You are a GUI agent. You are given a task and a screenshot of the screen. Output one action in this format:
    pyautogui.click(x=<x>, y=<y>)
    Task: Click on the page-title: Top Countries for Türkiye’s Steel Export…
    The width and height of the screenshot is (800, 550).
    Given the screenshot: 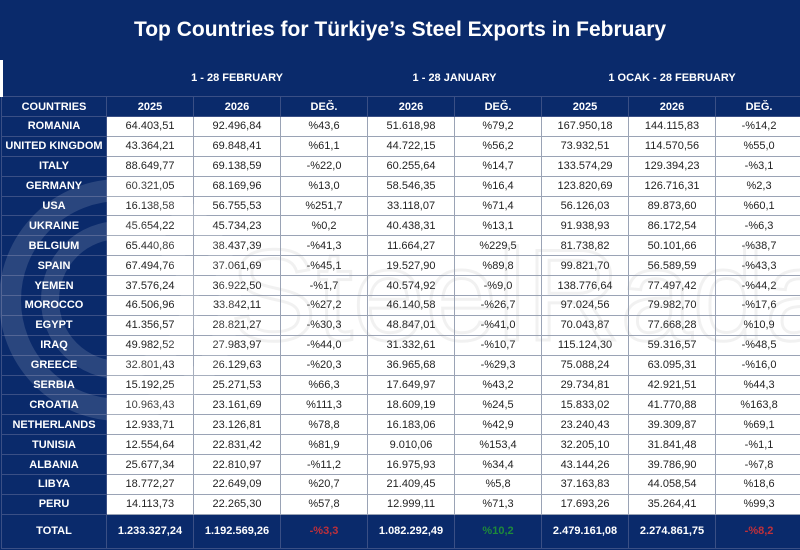 What is the action you would take?
    pyautogui.click(x=400, y=30)
    